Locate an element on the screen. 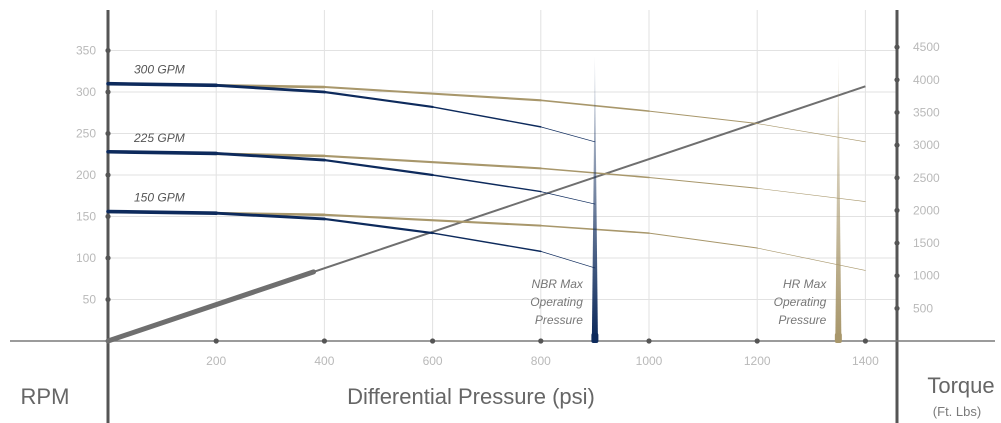  x-tick-label: 1200 is located at coordinates (757, 361).